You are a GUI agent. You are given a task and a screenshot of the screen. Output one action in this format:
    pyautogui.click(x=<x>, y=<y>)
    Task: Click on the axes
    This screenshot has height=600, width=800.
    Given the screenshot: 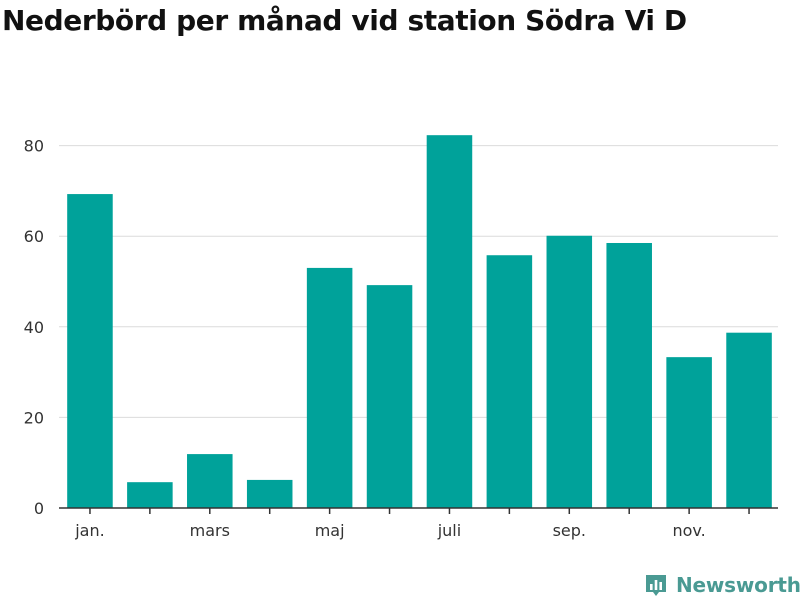 What is the action you would take?
    pyautogui.click(x=418, y=510)
    